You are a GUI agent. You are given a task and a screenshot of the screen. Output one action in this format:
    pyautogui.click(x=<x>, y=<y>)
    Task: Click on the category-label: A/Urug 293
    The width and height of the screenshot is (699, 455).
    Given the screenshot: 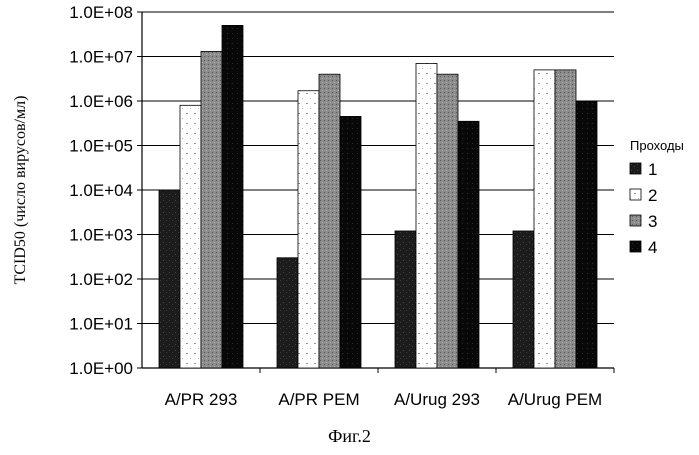 What is the action you would take?
    pyautogui.click(x=437, y=399)
    